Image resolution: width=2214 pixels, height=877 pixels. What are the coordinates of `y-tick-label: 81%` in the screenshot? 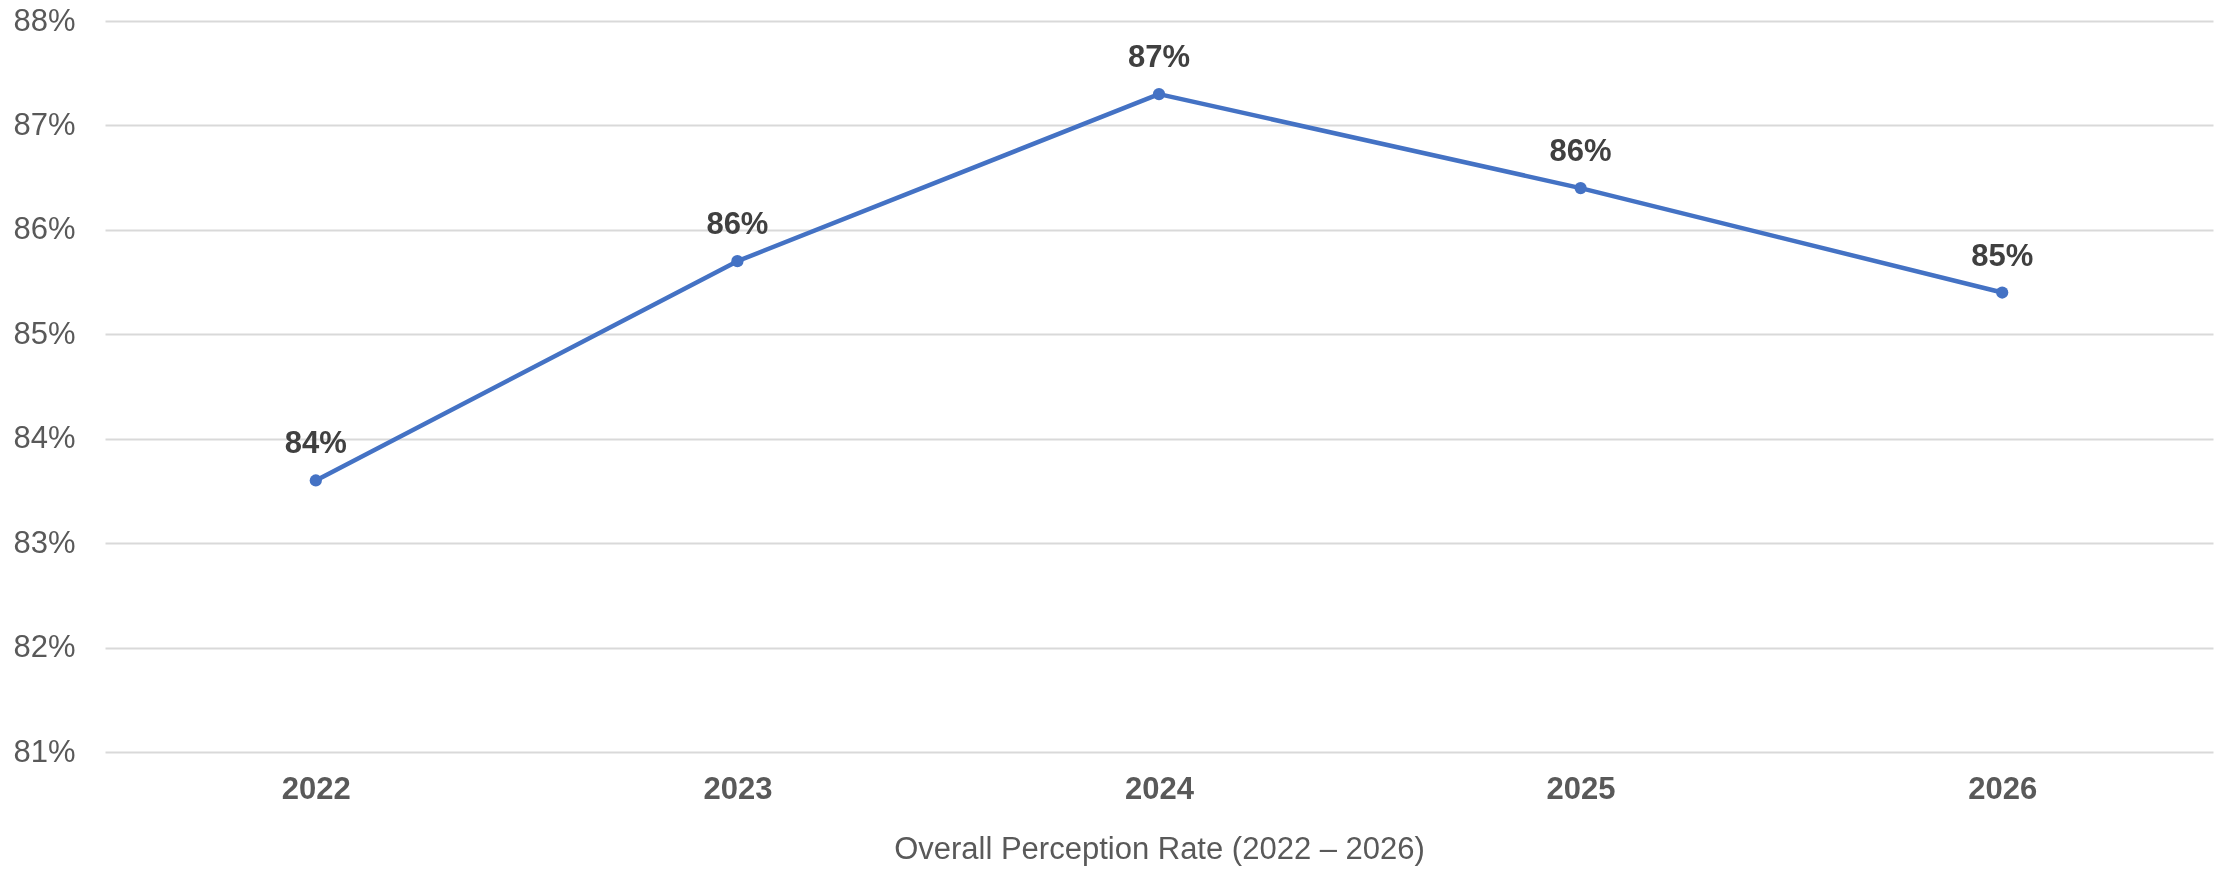 It's located at (44, 751).